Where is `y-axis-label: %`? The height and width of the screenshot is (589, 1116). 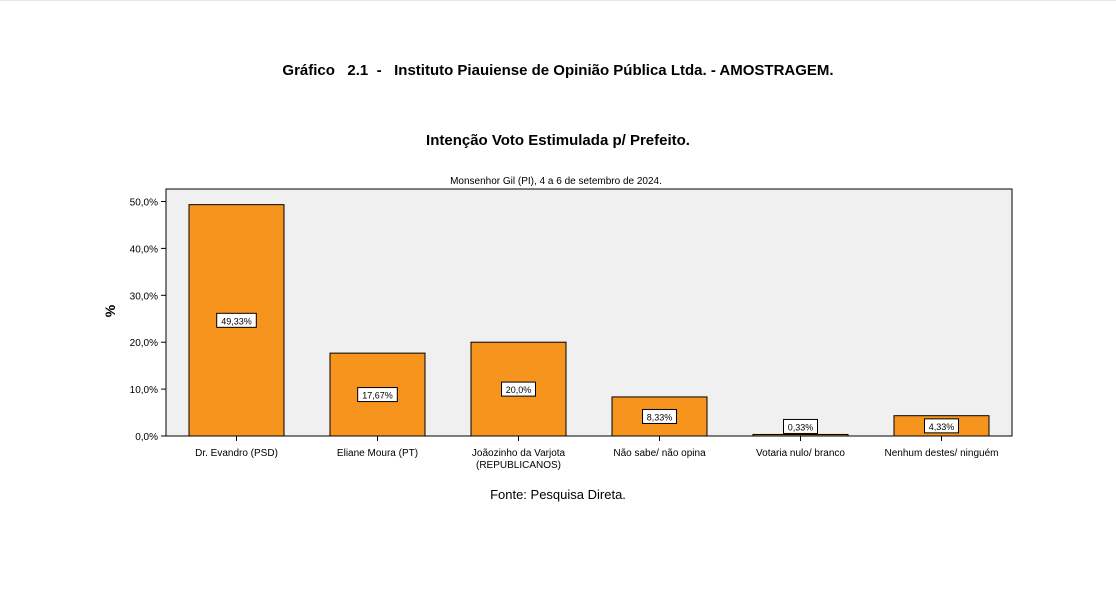 y-axis-label: % is located at coordinates (110, 310).